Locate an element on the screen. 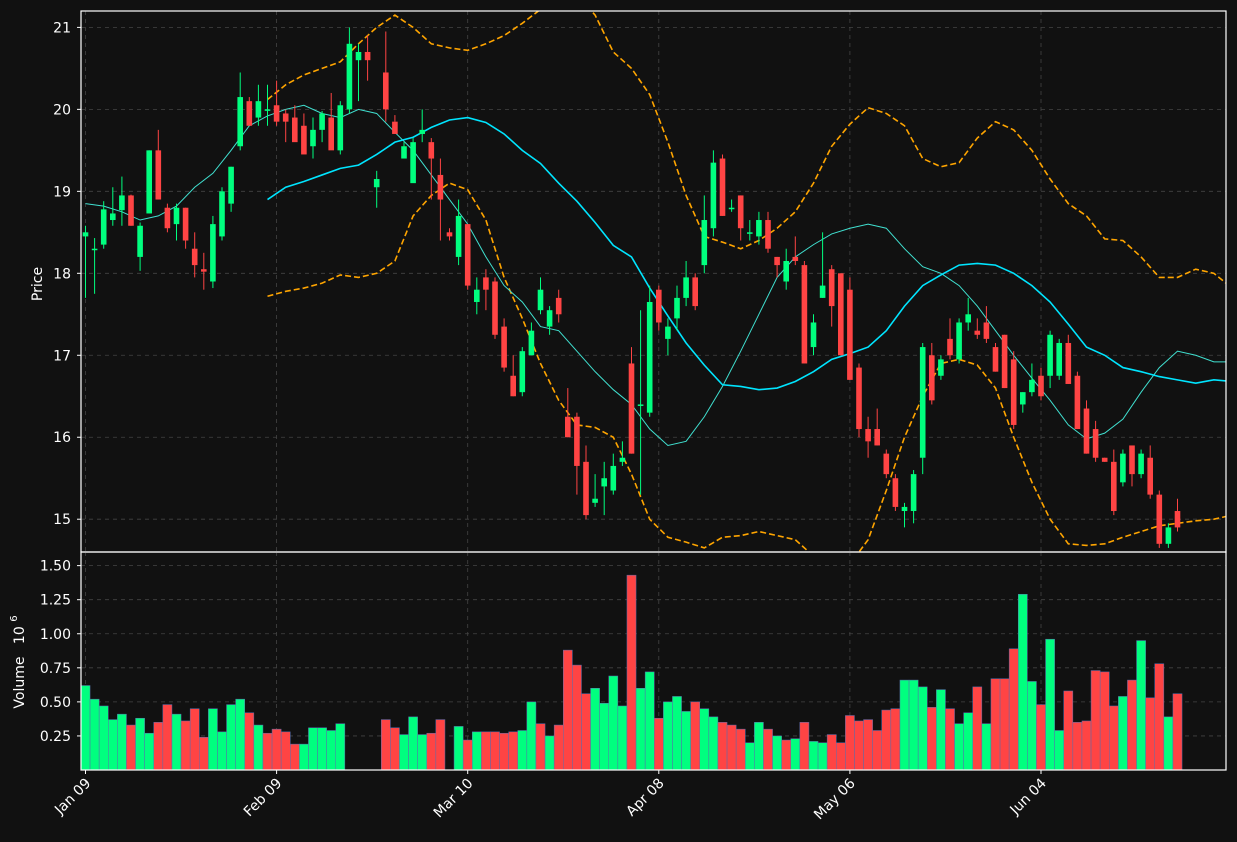 The height and width of the screenshot is (842, 1237). volume-tick-label: 0.25 is located at coordinates (55, 737).